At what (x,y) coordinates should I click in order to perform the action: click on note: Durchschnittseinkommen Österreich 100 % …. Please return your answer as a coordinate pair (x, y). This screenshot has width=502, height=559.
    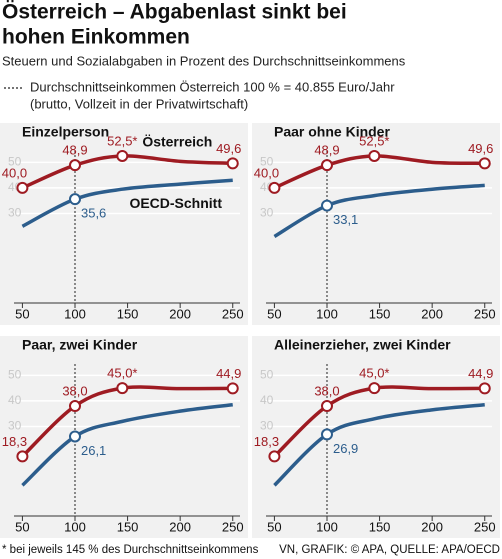
    Looking at the image, I should click on (212, 86).